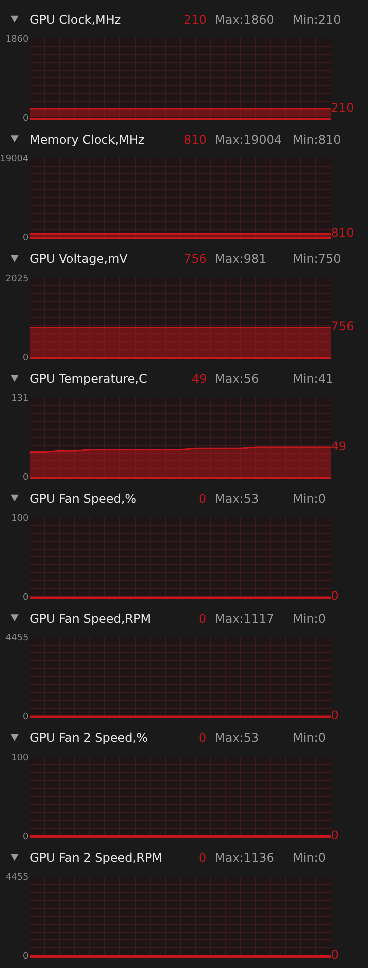  What do you see at coordinates (342, 327) in the screenshot?
I see `data-label: 756` at bounding box center [342, 327].